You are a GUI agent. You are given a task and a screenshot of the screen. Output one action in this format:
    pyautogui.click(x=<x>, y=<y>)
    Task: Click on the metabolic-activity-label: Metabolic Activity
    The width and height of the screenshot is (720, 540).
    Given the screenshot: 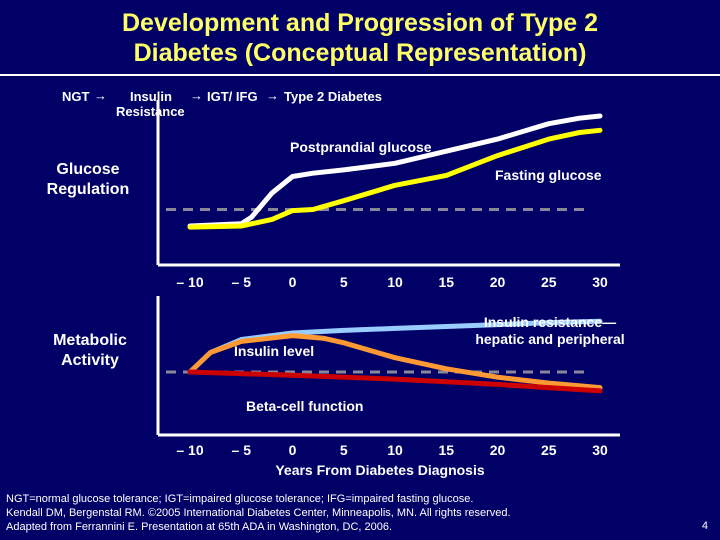 What is the action you would take?
    pyautogui.click(x=90, y=351)
    